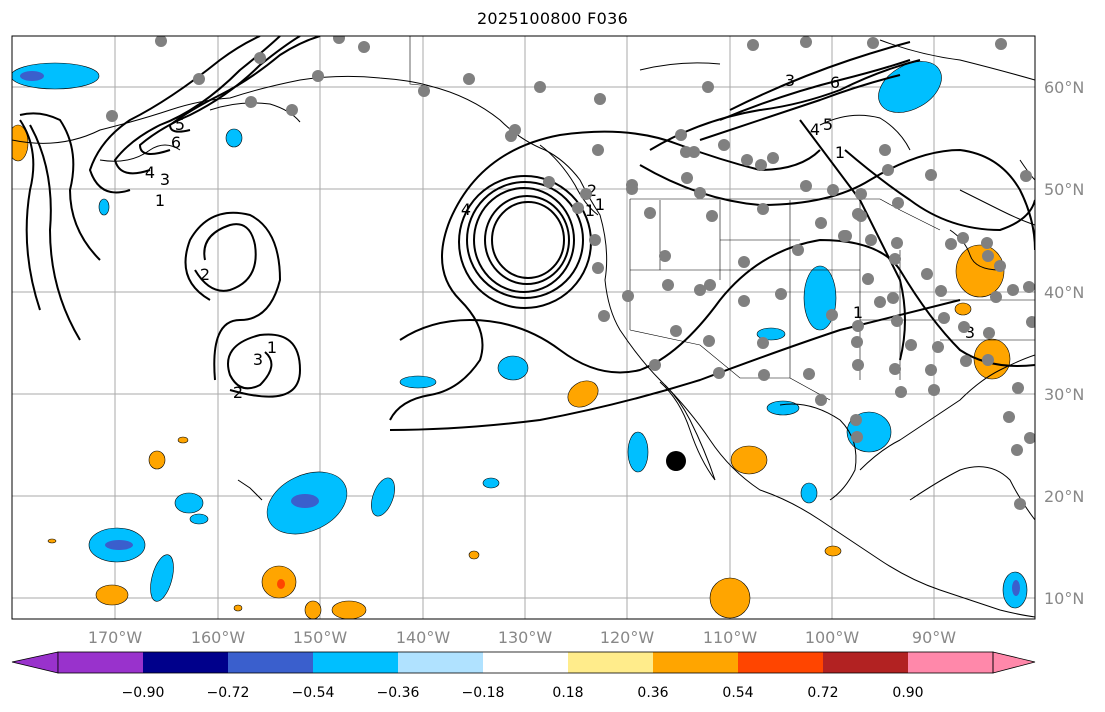  What do you see at coordinates (525, 637) in the screenshot?
I see `lon-label: 130°W` at bounding box center [525, 637].